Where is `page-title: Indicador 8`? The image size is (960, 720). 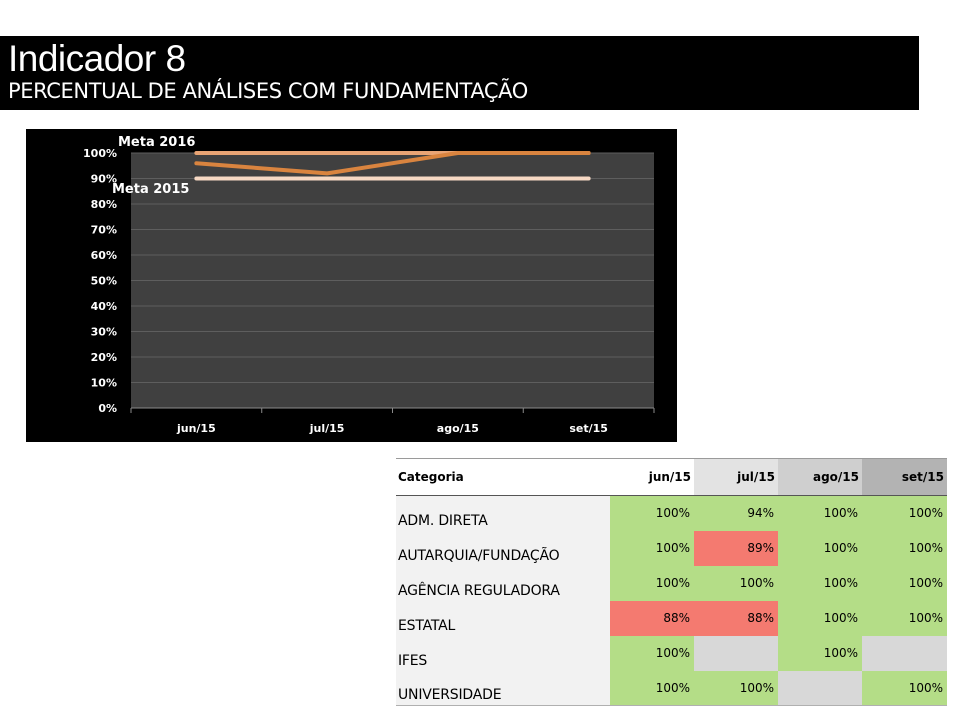
page-title: Indicador 8 is located at coordinates (97, 58).